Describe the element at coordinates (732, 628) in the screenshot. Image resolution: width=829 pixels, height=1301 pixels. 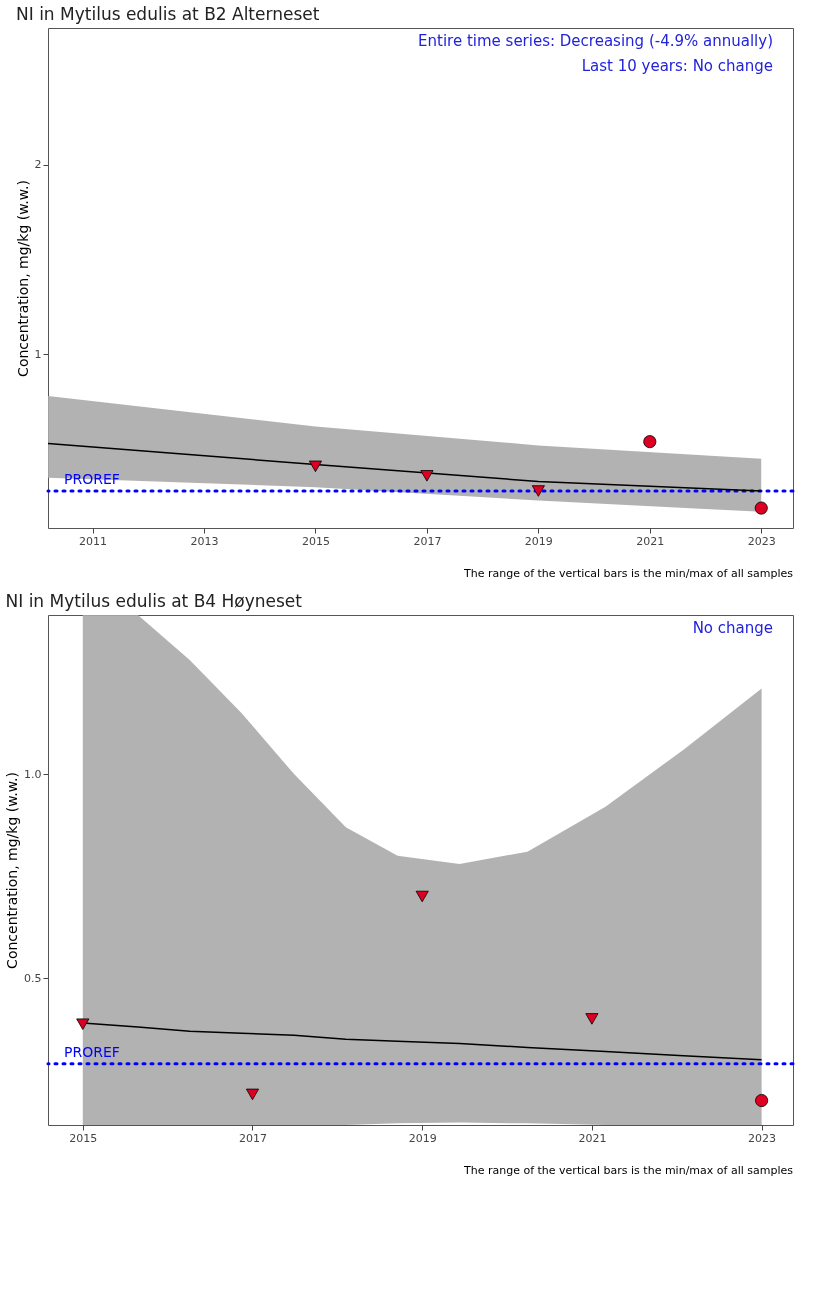
I see `annotation: No change` at that location.